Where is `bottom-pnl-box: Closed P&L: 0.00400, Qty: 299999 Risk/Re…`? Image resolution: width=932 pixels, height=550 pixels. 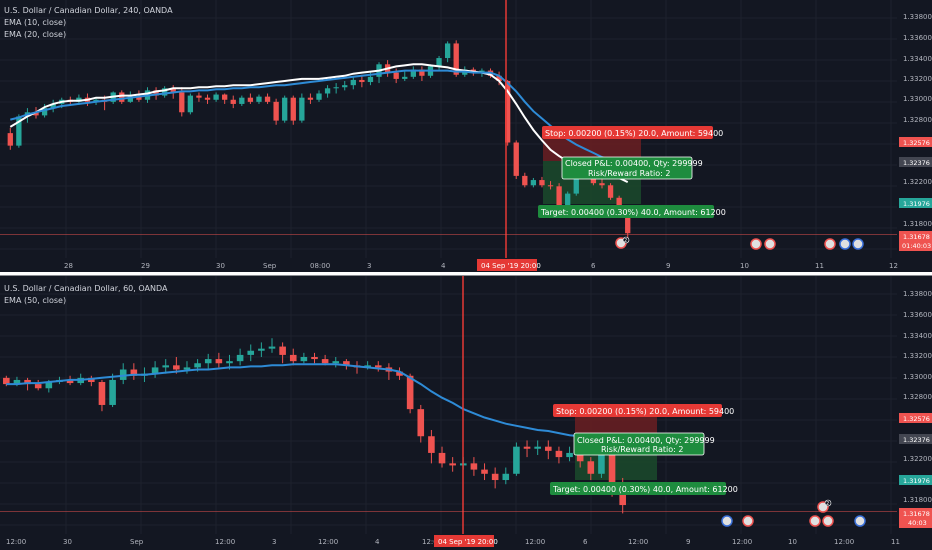 bottom-pnl-box: Closed P&L: 0.00400, Qty: 299999 Risk/Re… is located at coordinates (644, 444).